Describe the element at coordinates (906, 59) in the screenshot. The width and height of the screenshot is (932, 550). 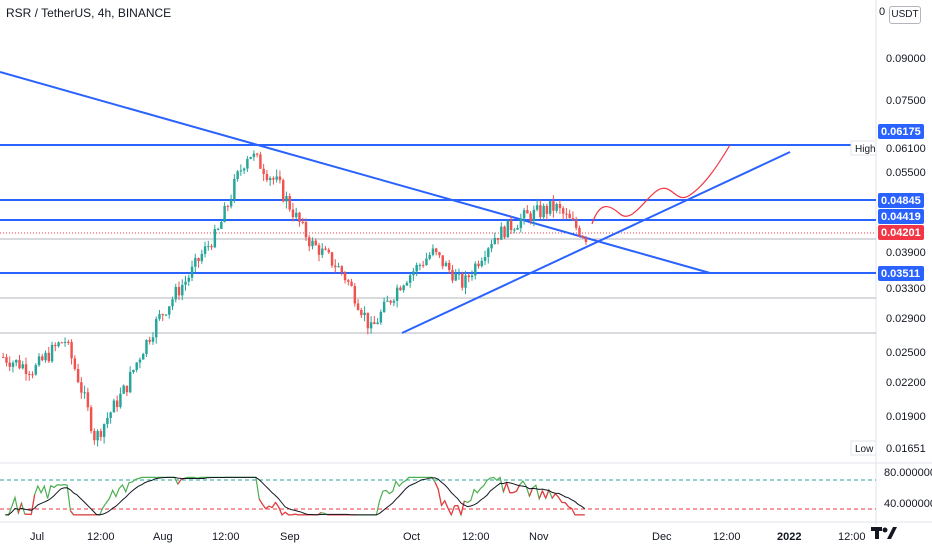
I see `price-tick: 0.09000` at that location.